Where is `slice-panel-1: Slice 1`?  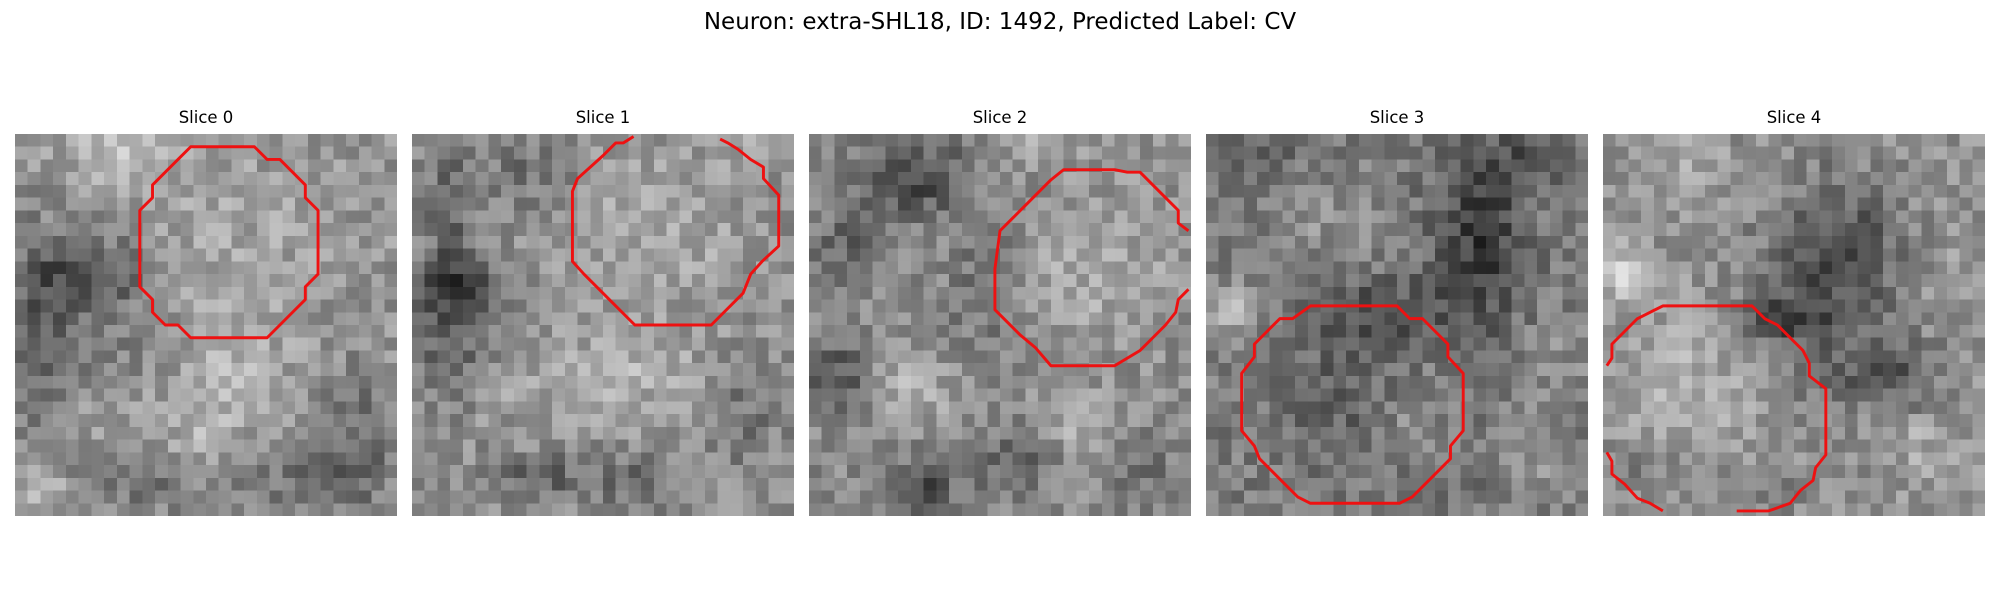 slice-panel-1: Slice 1 is located at coordinates (603, 314).